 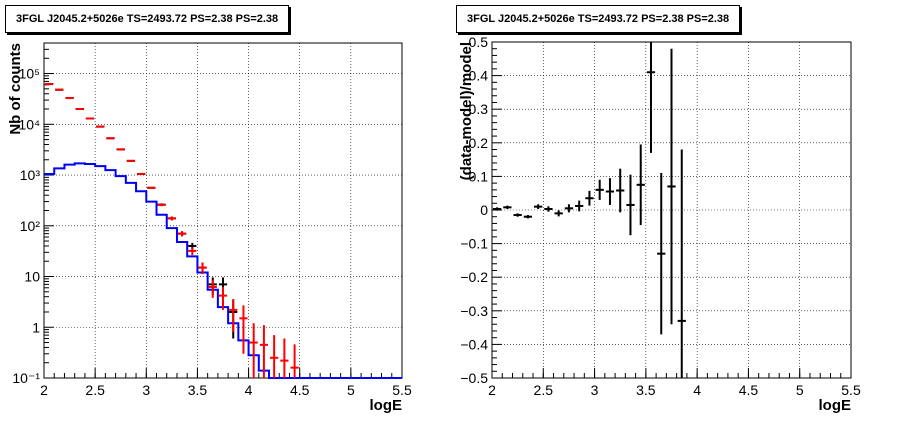 What do you see at coordinates (32, 277) in the screenshot?
I see `y-tick-label: 10` at bounding box center [32, 277].